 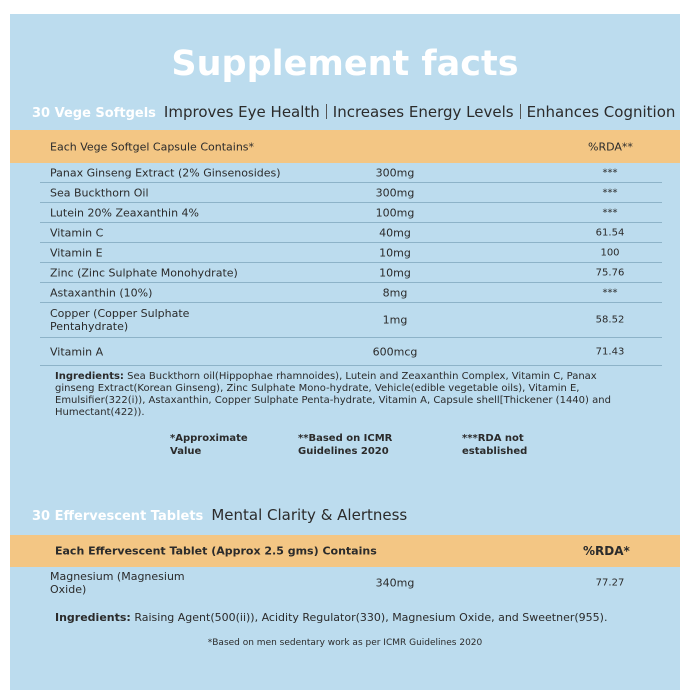 I want to click on tablet-label: 30 Effervescent Tablets, so click(x=118, y=516).